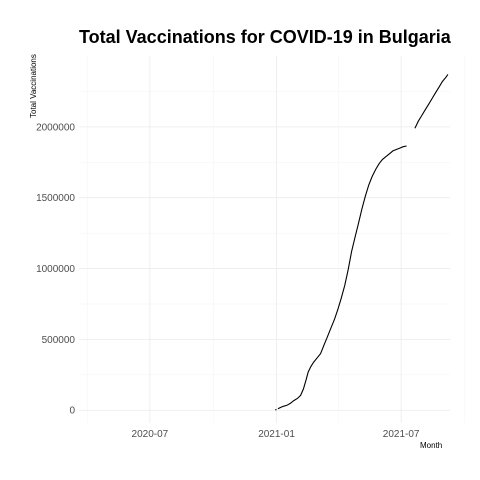 Image resolution: width=480 pixels, height=480 pixels. I want to click on x-axis-title: Month, so click(431, 445).